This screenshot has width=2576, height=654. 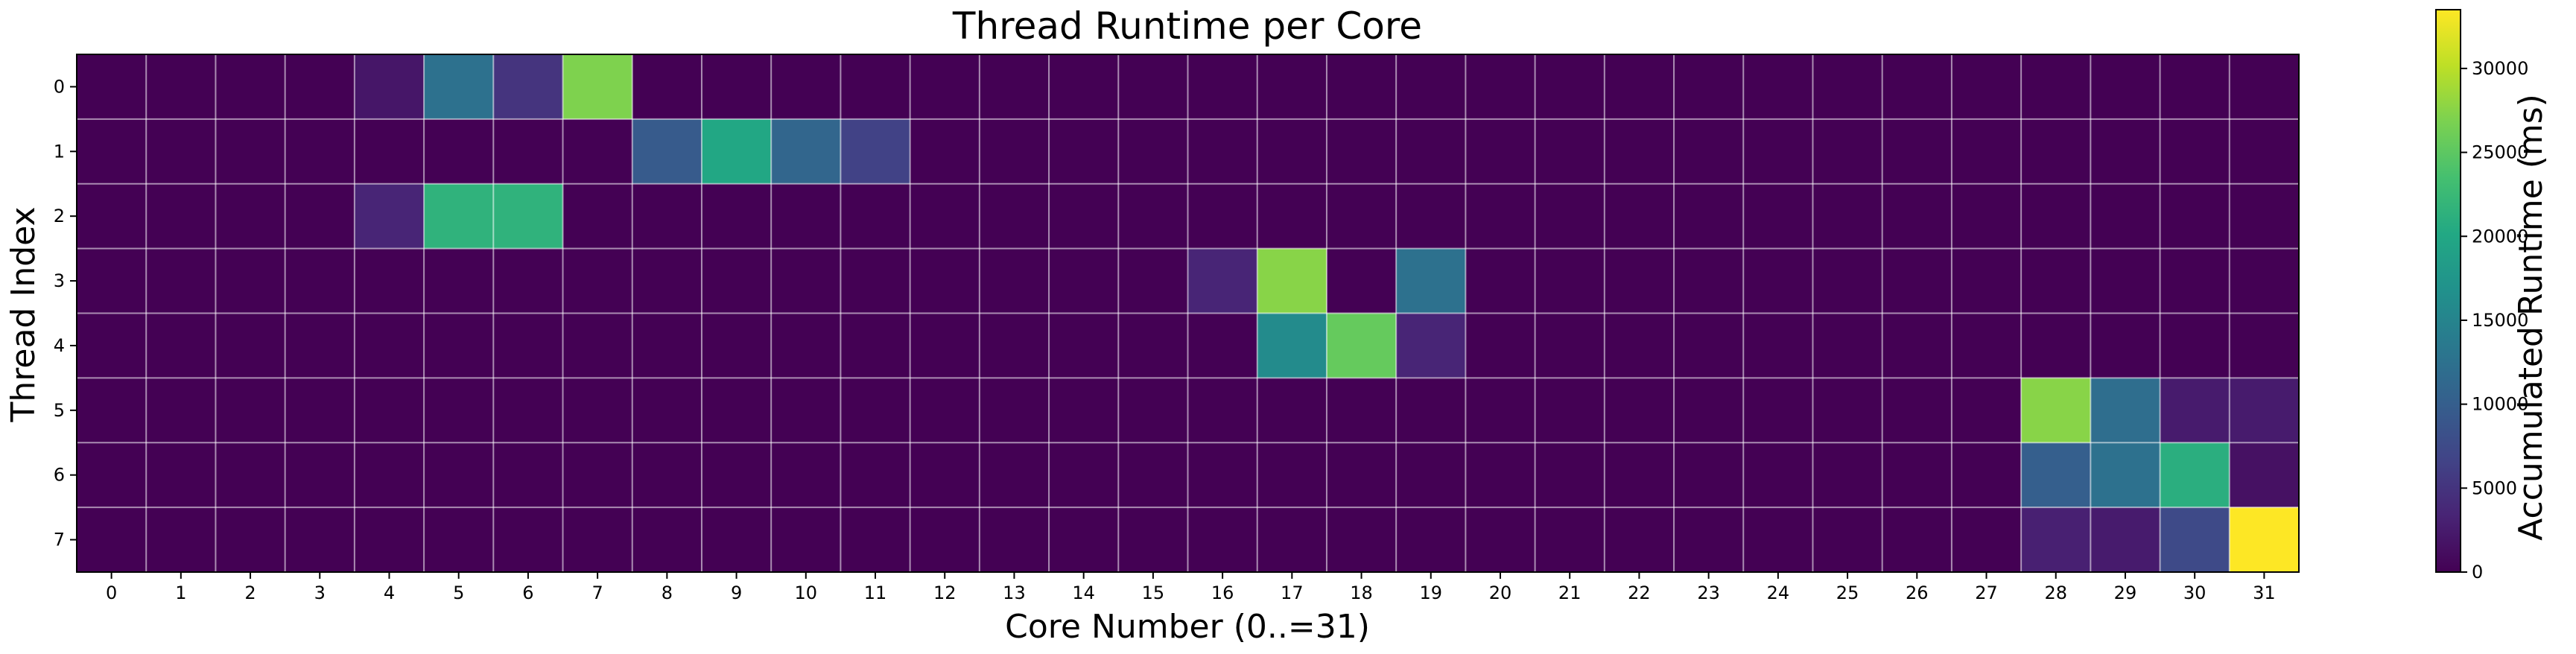 I want to click on x-tick-label: 10, so click(x=806, y=592).